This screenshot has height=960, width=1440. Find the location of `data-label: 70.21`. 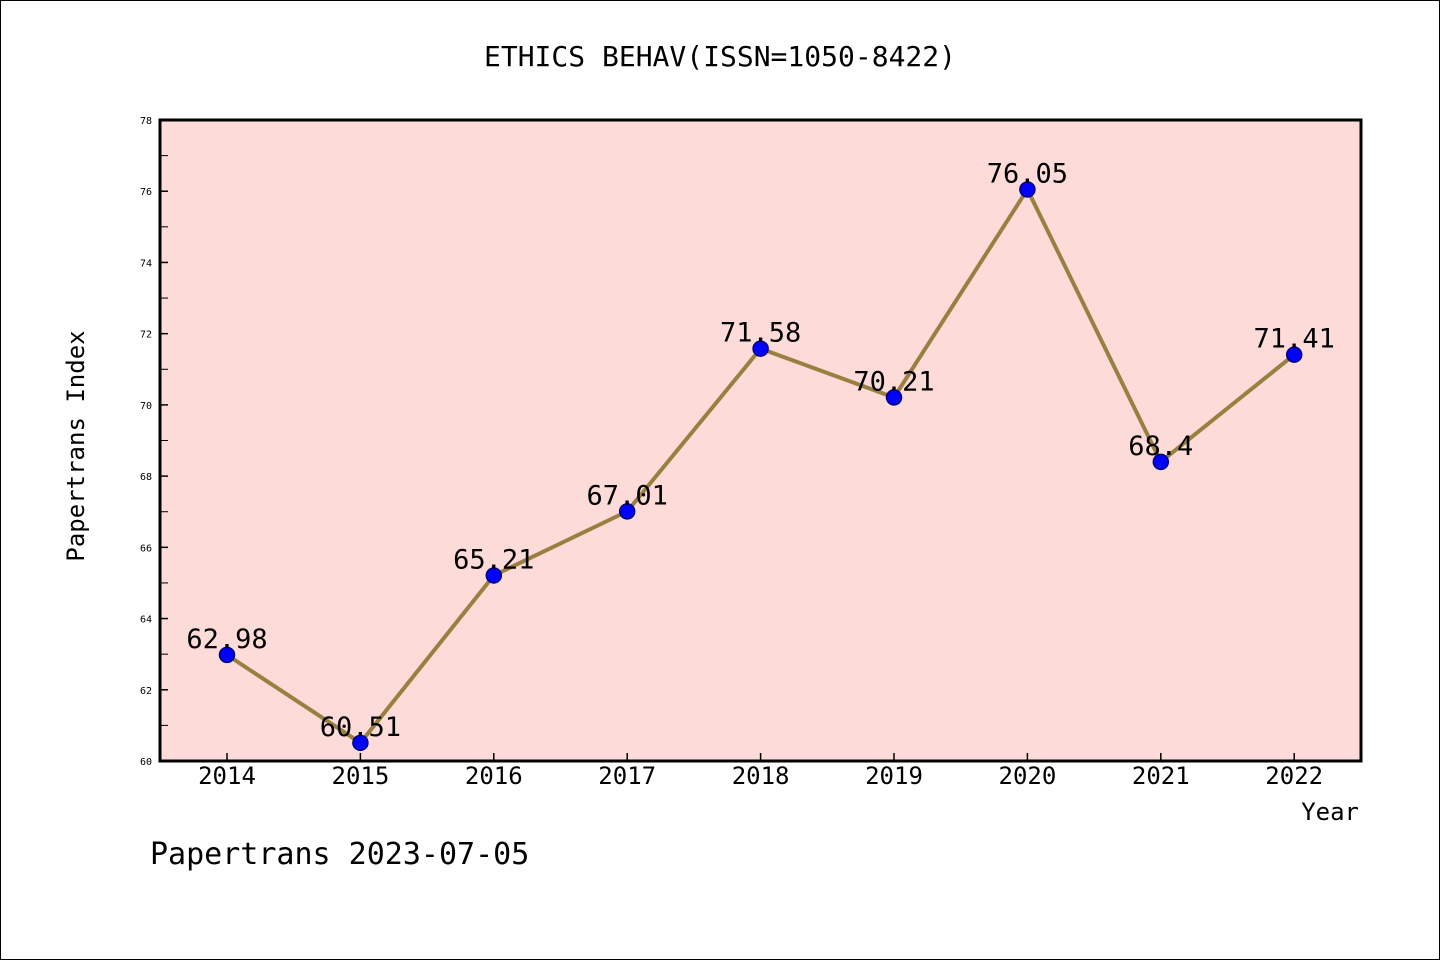

data-label: 70.21 is located at coordinates (893, 381).